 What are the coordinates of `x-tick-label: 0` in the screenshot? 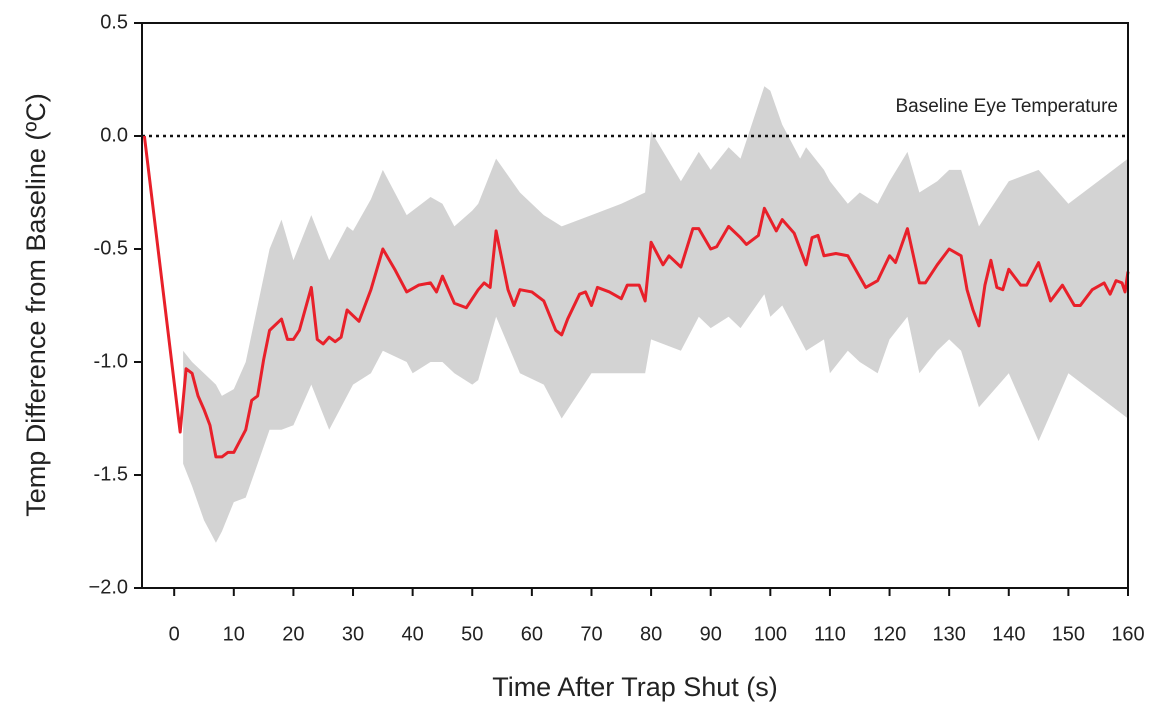 It's located at (174, 634).